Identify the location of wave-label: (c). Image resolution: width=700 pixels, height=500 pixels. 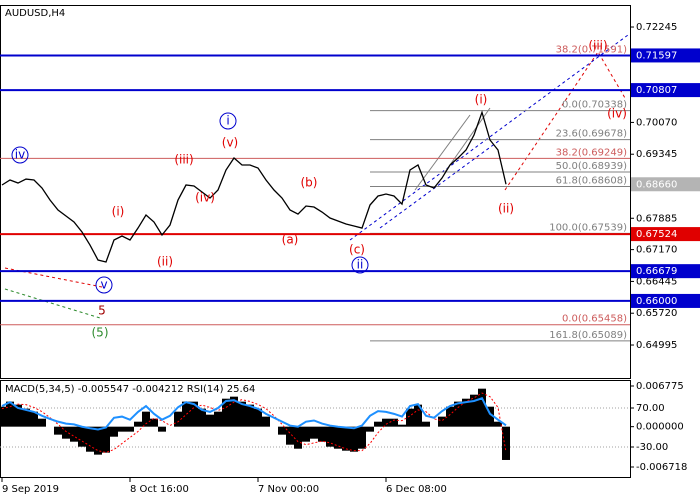
(357, 250).